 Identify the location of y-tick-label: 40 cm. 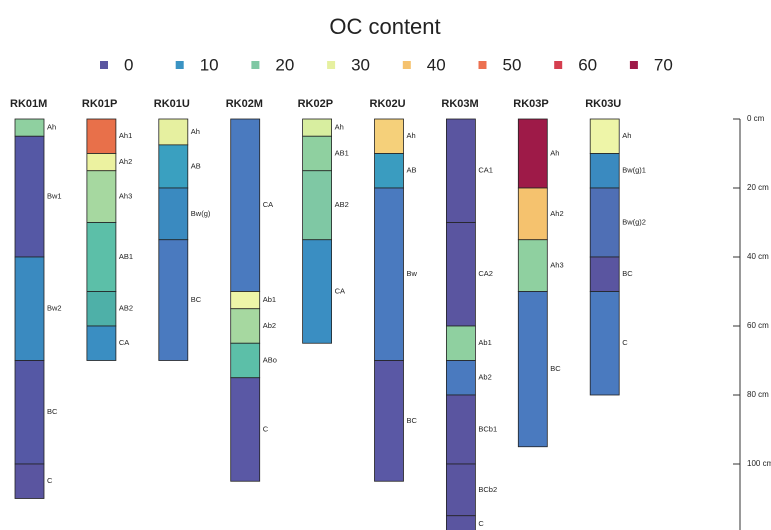
(758, 256).